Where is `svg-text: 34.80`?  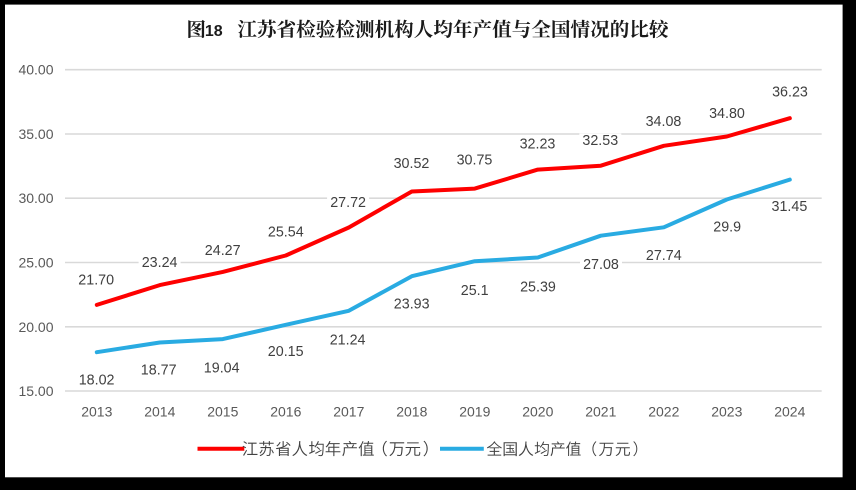
svg-text: 34.80 is located at coordinates (727, 114).